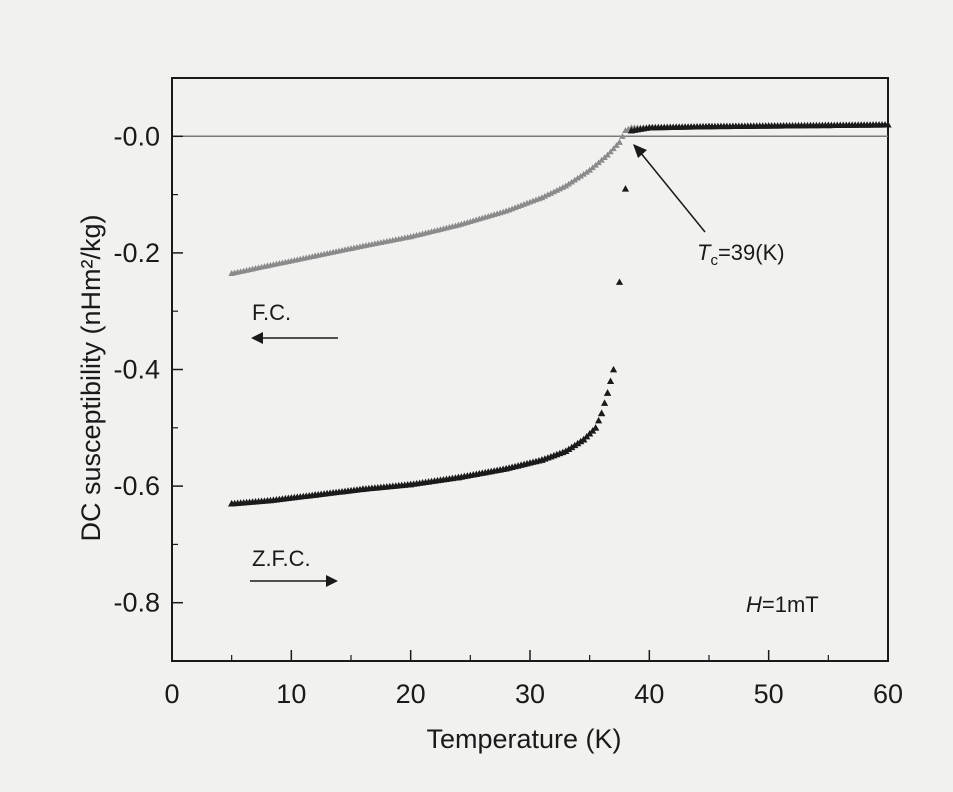 This screenshot has width=953, height=792. I want to click on fc-label: F.C., so click(271, 312).